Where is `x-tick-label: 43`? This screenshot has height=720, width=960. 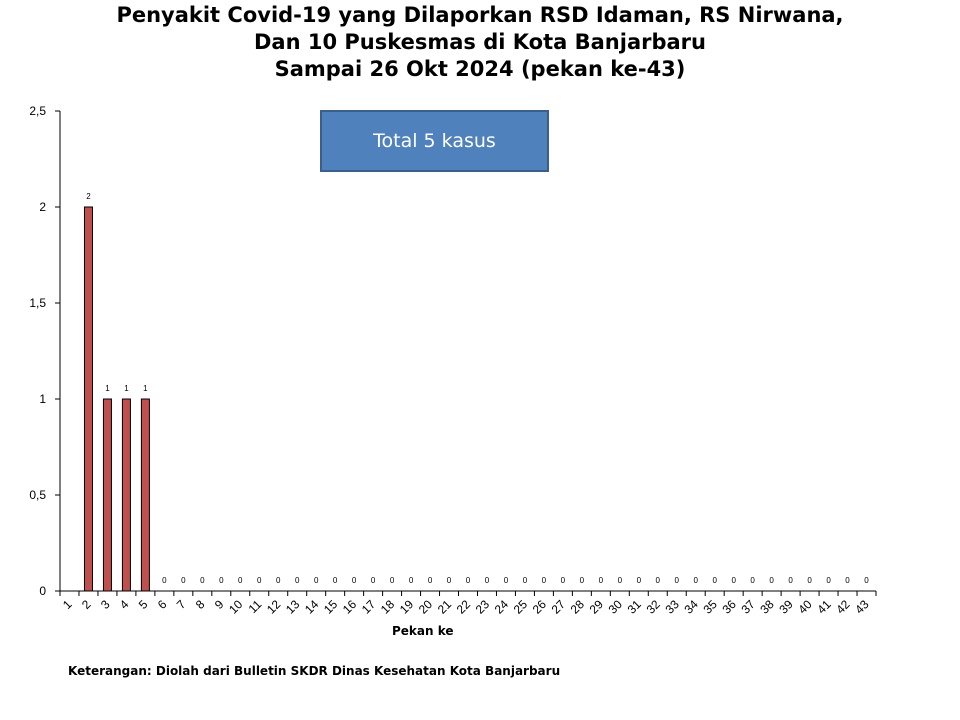 x-tick-label: 43 is located at coordinates (862, 607).